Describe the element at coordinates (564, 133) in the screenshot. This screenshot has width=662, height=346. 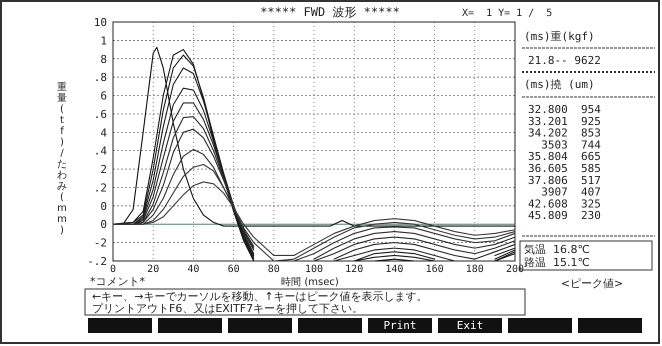
I see `text: 34.202 853` at that location.